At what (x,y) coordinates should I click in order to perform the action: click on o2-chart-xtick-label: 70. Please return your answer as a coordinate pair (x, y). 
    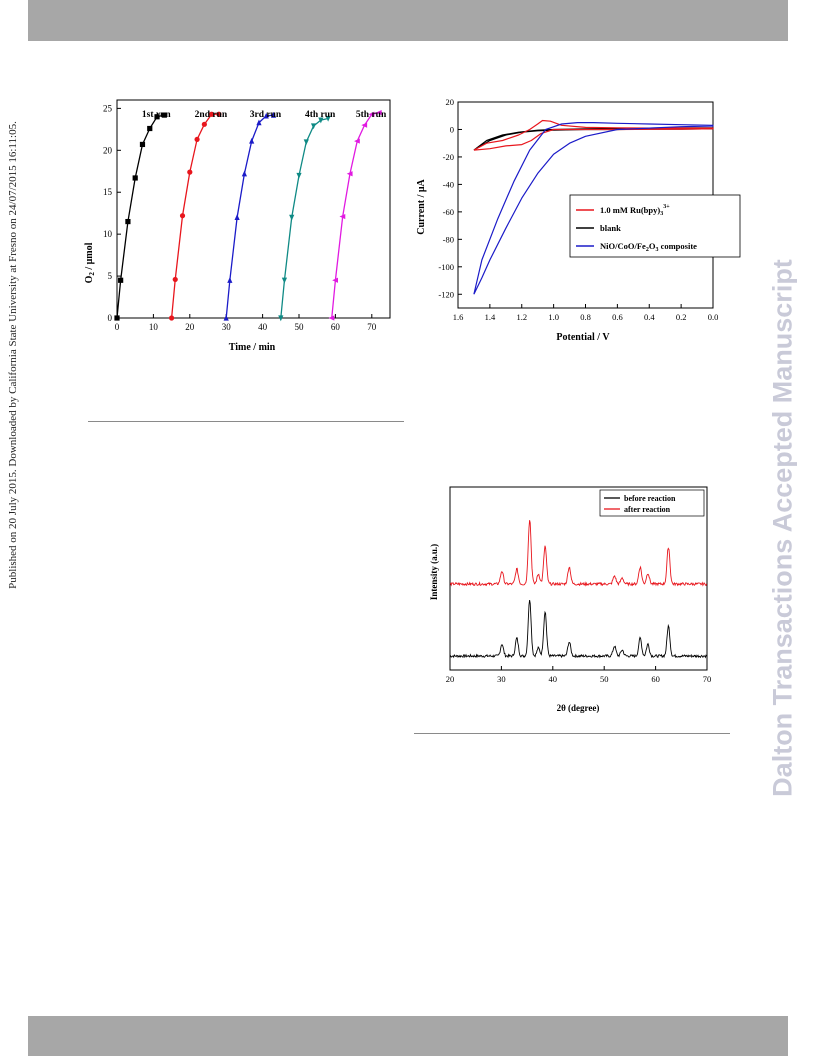
    Looking at the image, I should click on (372, 327).